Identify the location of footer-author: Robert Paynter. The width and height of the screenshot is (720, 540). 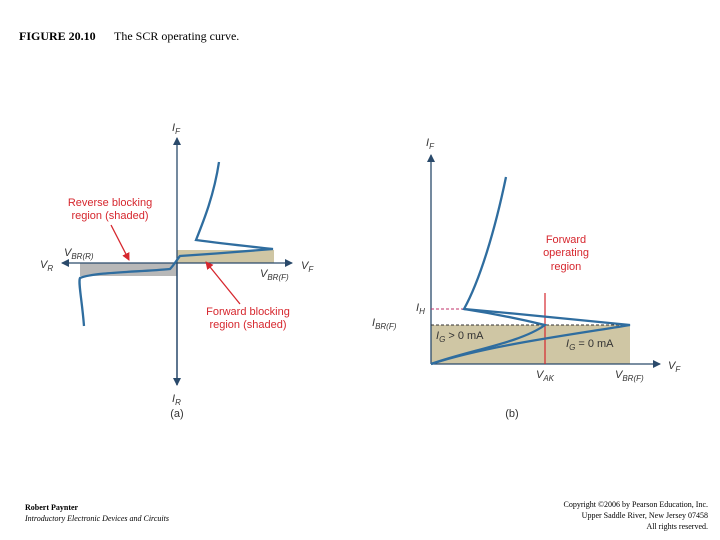
(52, 507).